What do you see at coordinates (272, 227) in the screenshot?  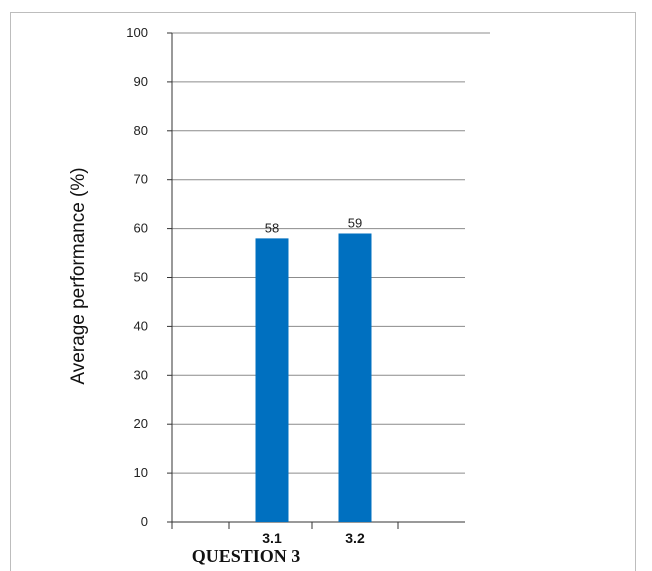 I see `data-label: 58` at bounding box center [272, 227].